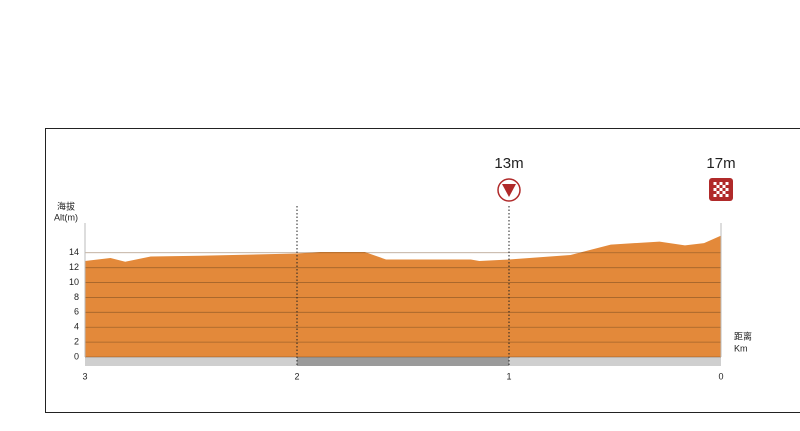  What do you see at coordinates (76, 297) in the screenshot?
I see `y-tick-label: 8` at bounding box center [76, 297].